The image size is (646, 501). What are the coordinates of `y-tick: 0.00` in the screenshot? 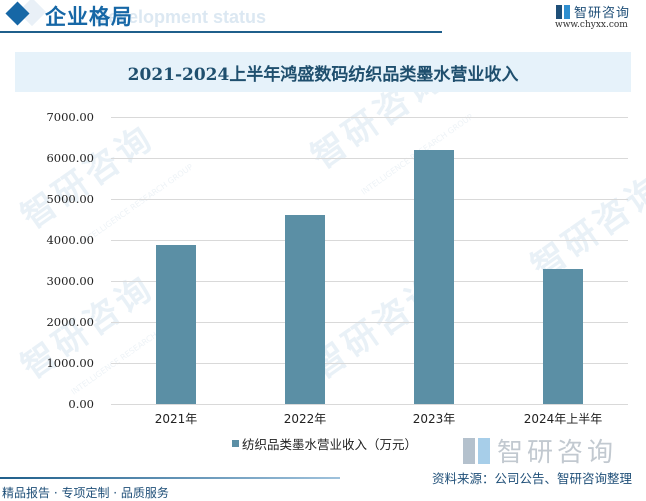 It's located at (81, 404).